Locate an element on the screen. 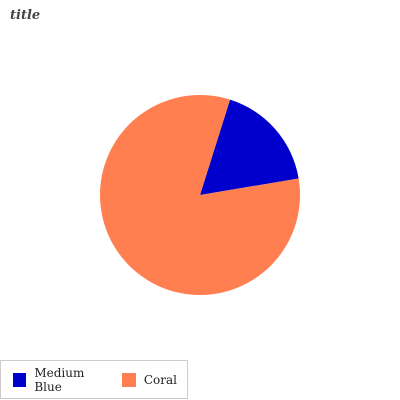  legend-label-medium-blue: Medium Blue is located at coordinates (59, 379).